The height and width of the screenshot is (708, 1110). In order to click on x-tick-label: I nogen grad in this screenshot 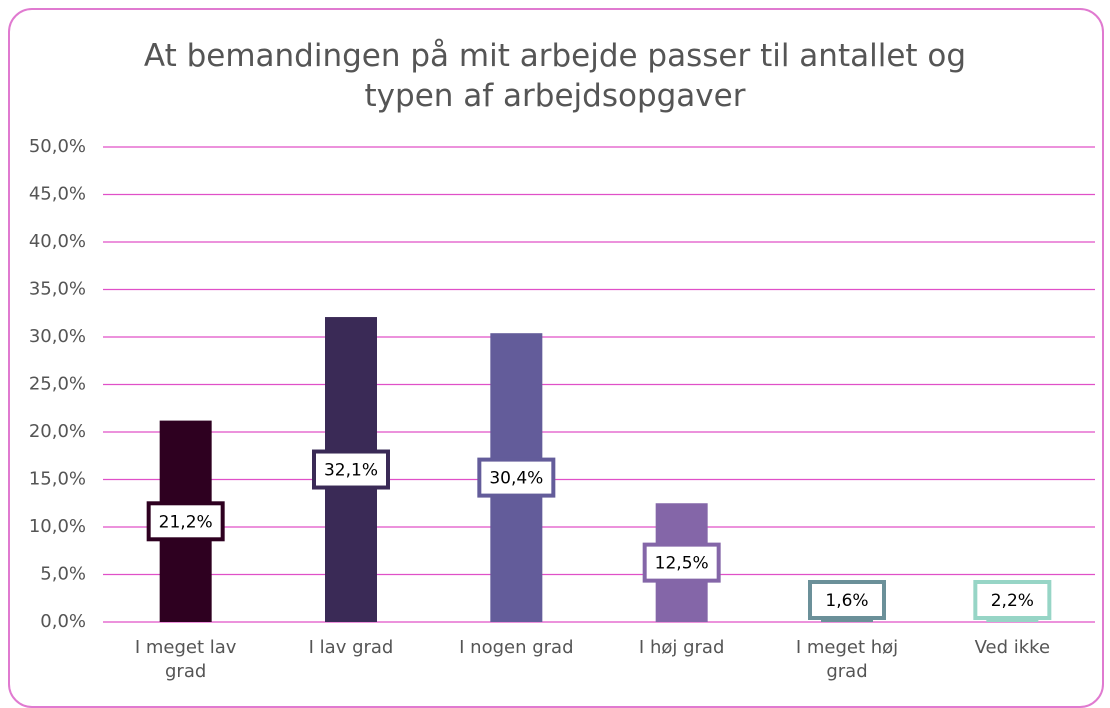, I will do `click(516, 647)`.